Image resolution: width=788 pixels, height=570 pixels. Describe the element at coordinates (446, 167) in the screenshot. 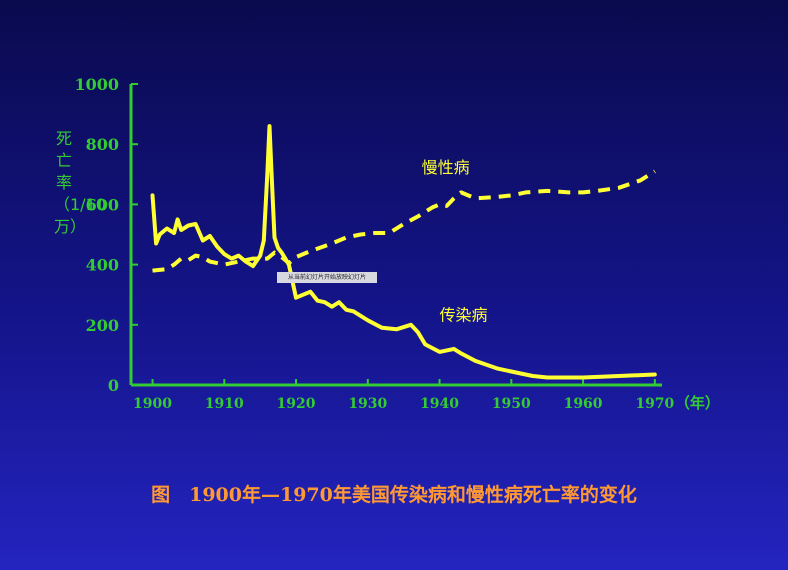

I see `chronic-disease-label: 慢性病` at that location.